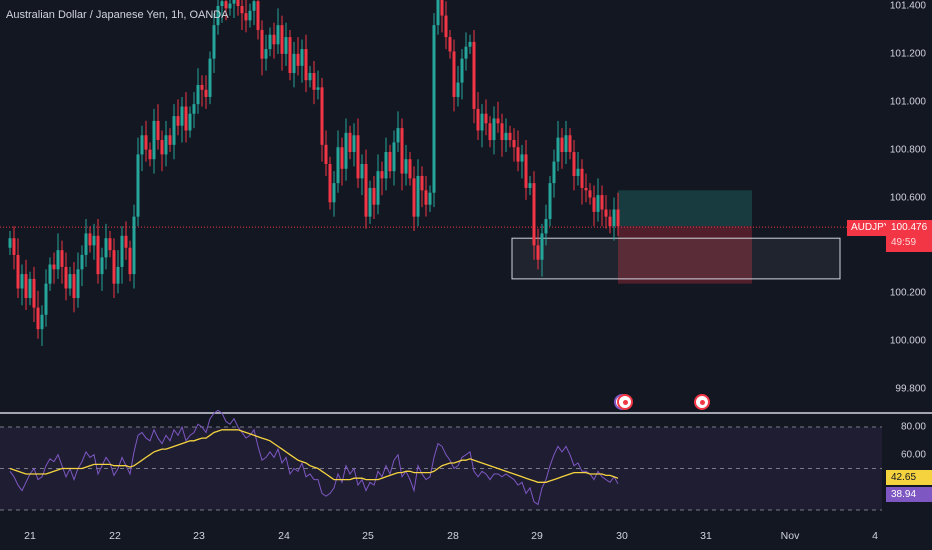 The height and width of the screenshot is (550, 932). What do you see at coordinates (907, 102) in the screenshot?
I see `price-tick-label: 101.000` at bounding box center [907, 102].